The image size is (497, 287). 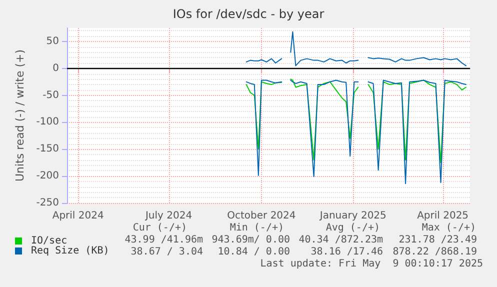 I want to click on text: 40.34 /872.23m, so click(x=341, y=240).